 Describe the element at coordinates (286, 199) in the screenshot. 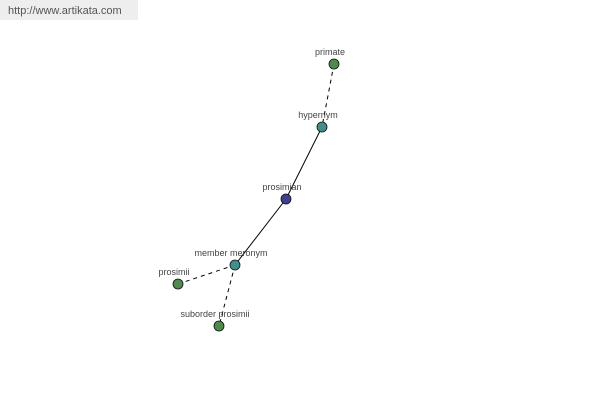

I see `node-prosimian` at that location.